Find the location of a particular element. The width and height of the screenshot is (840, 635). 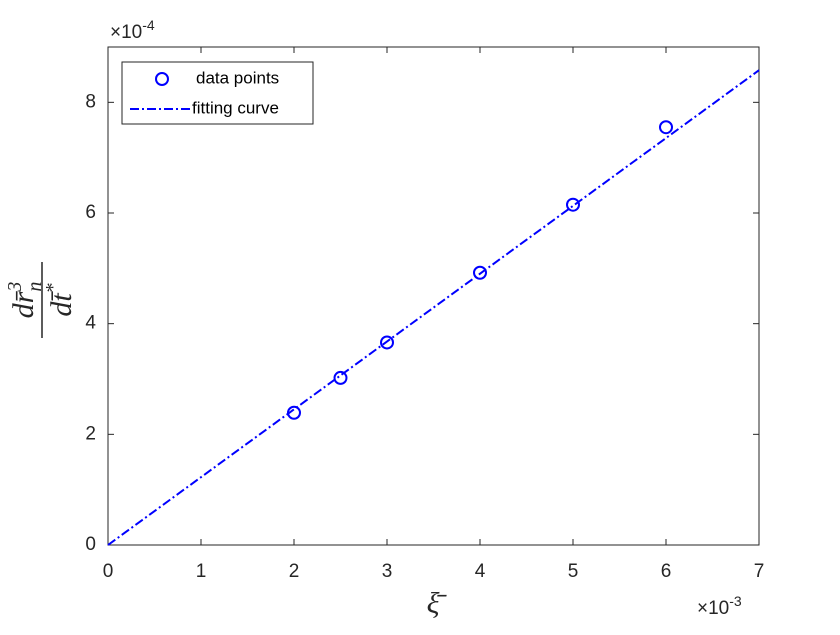

x-tick-label: 3 is located at coordinates (387, 571).